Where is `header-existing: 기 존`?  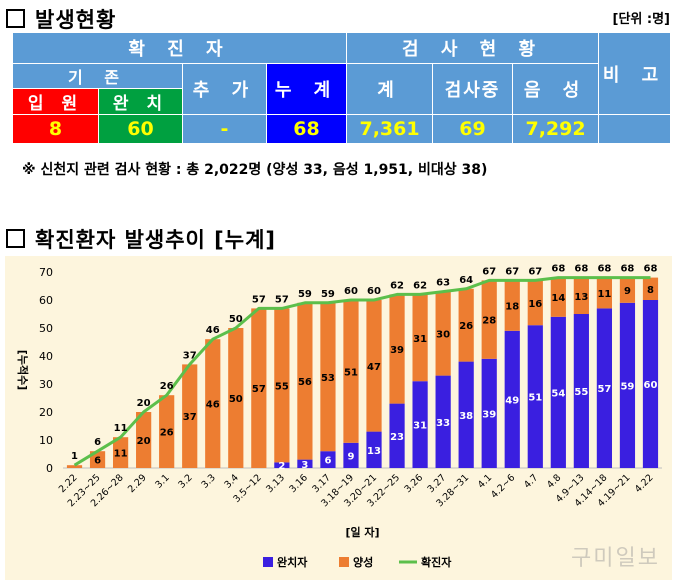
header-existing: 기 존 is located at coordinates (97, 76).